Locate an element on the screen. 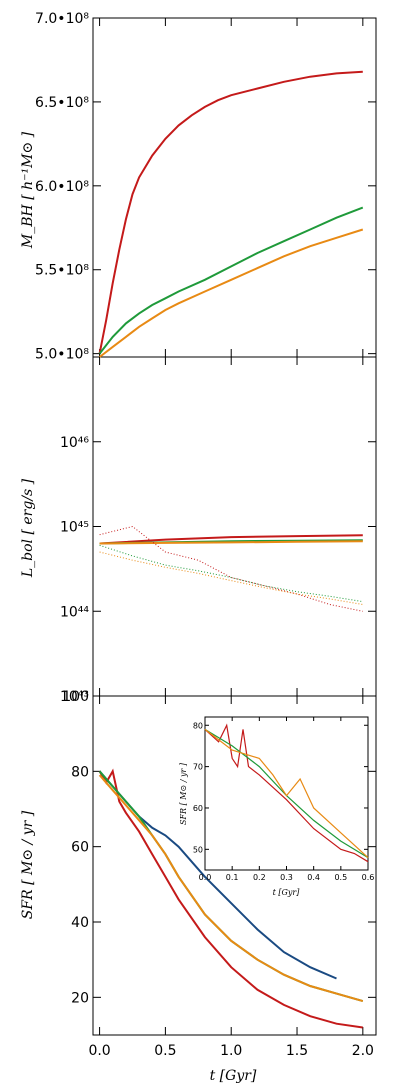 This screenshot has width=409, height=1090. inset-xtick-label: 0.1 is located at coordinates (232, 877).